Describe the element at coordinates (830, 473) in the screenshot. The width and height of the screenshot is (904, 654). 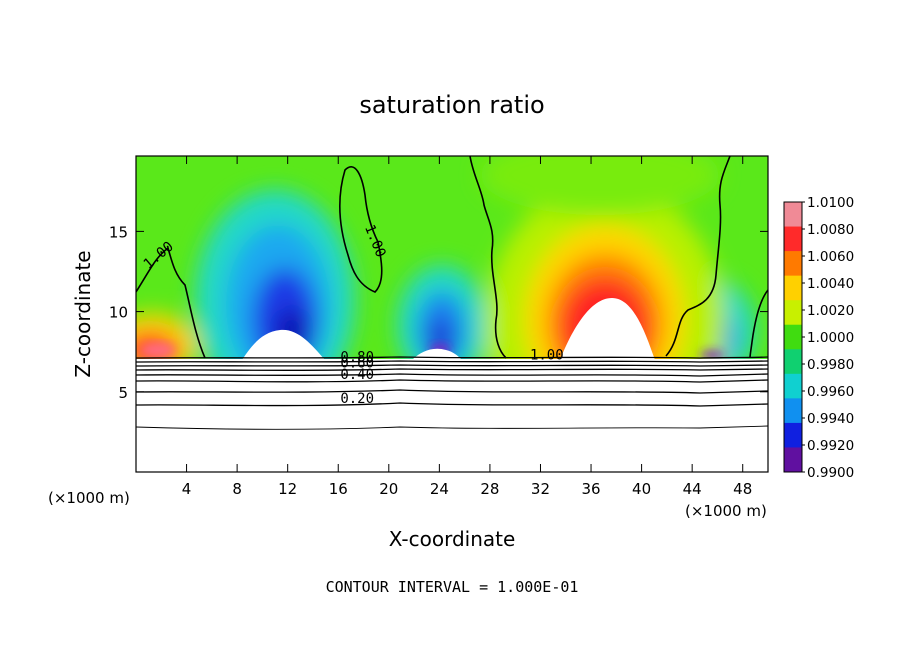
I see `colorbar-tick-label: 0.9900` at that location.